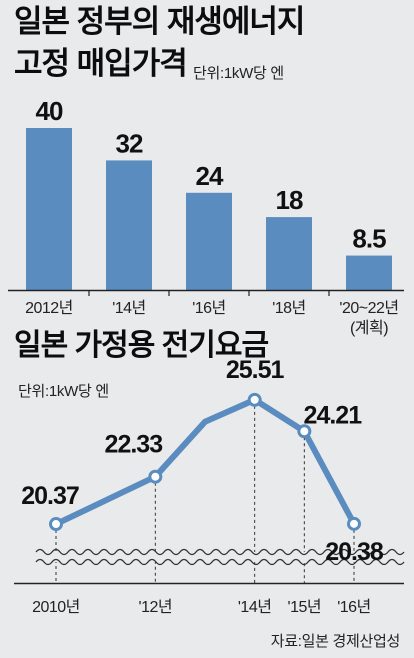  I want to click on series-line, so click(205, 462).